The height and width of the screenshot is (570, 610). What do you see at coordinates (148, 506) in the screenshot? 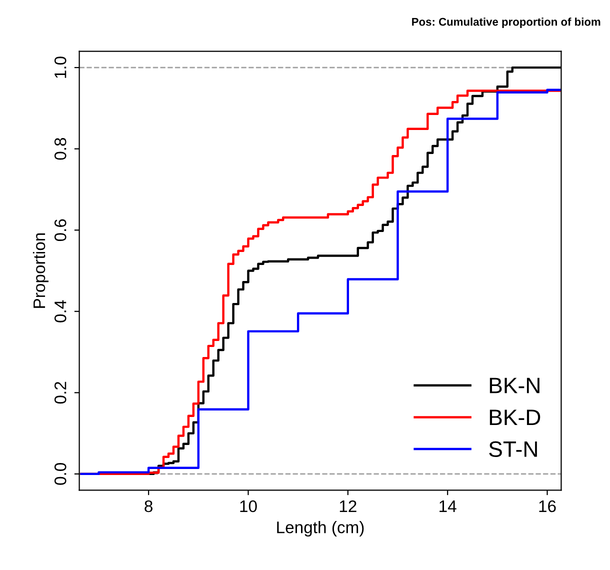
I see `x-tick-label: 8` at bounding box center [148, 506].